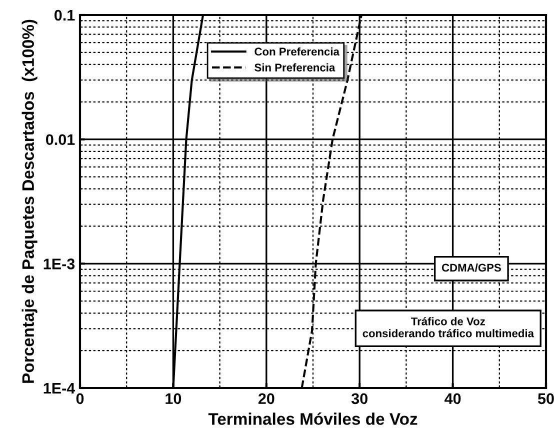 This screenshot has width=554, height=446. What do you see at coordinates (359, 398) in the screenshot?
I see `x-tick-label: 30` at bounding box center [359, 398].